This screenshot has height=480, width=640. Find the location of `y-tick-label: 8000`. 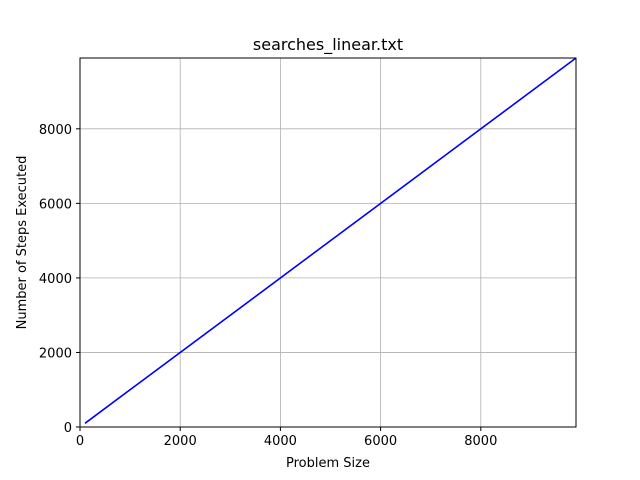

y-tick-label: 8000 is located at coordinates (55, 130).